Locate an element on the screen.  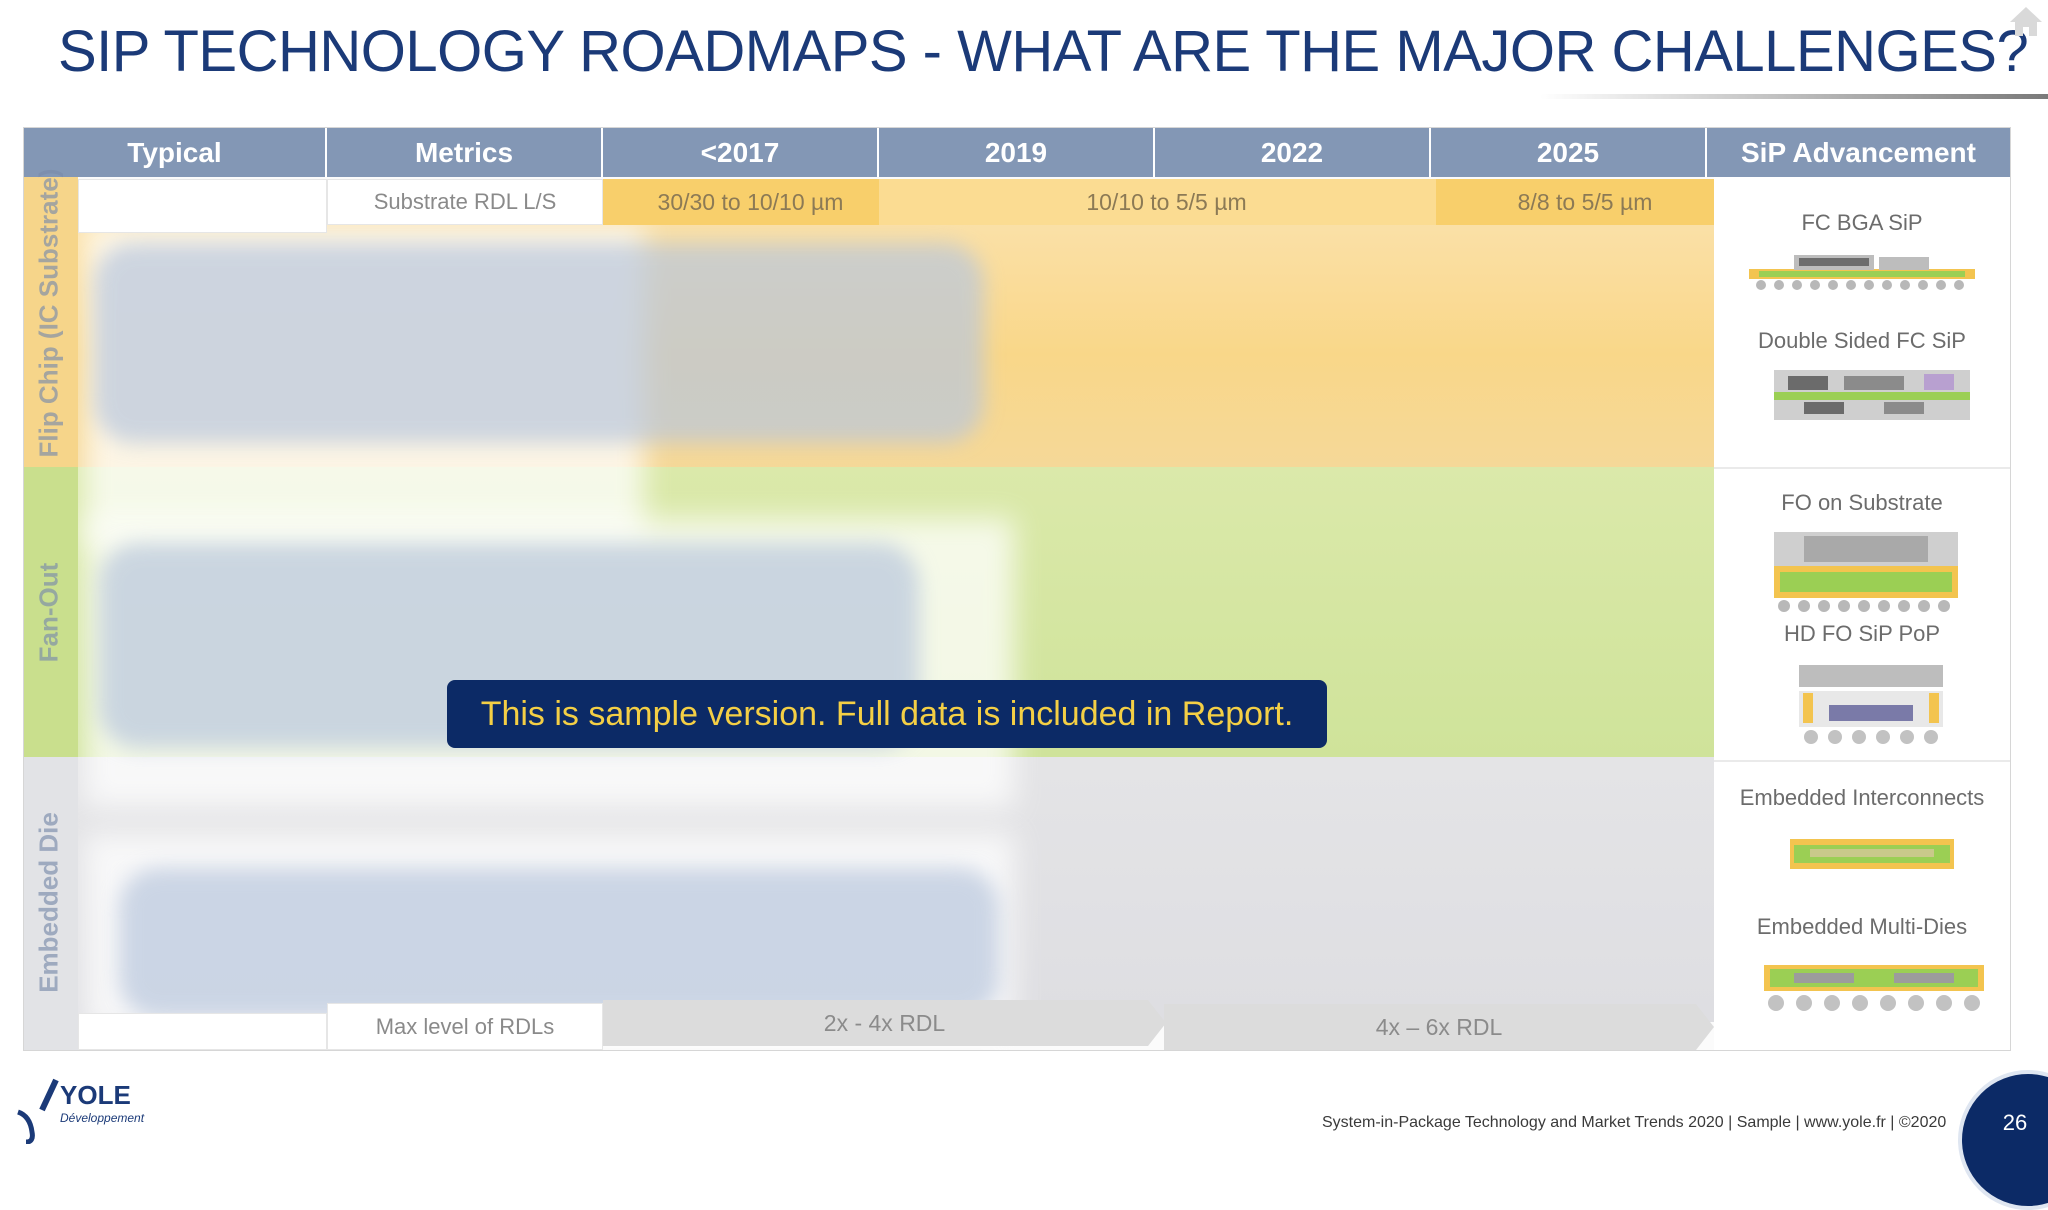
header-pre-2017: <2017 is located at coordinates (741, 152).